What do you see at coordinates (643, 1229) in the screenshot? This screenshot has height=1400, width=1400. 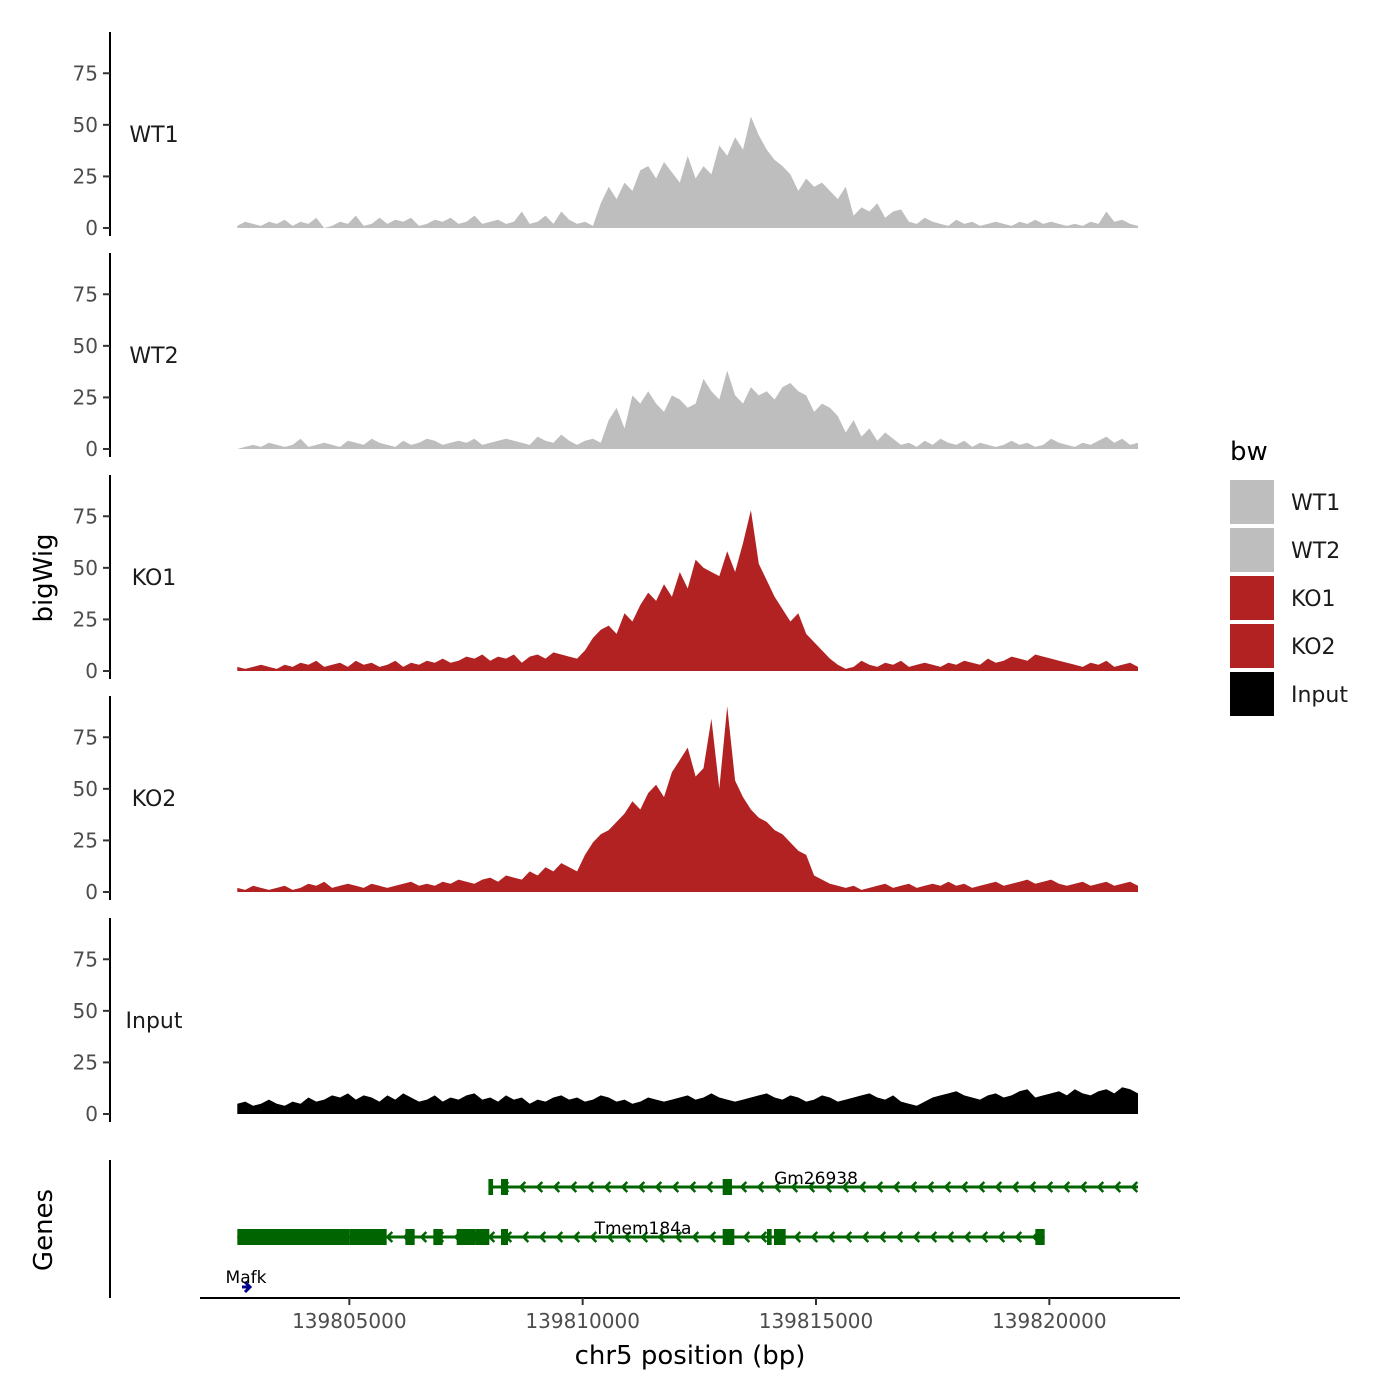 I see `gene-label: Tmem184a` at bounding box center [643, 1229].